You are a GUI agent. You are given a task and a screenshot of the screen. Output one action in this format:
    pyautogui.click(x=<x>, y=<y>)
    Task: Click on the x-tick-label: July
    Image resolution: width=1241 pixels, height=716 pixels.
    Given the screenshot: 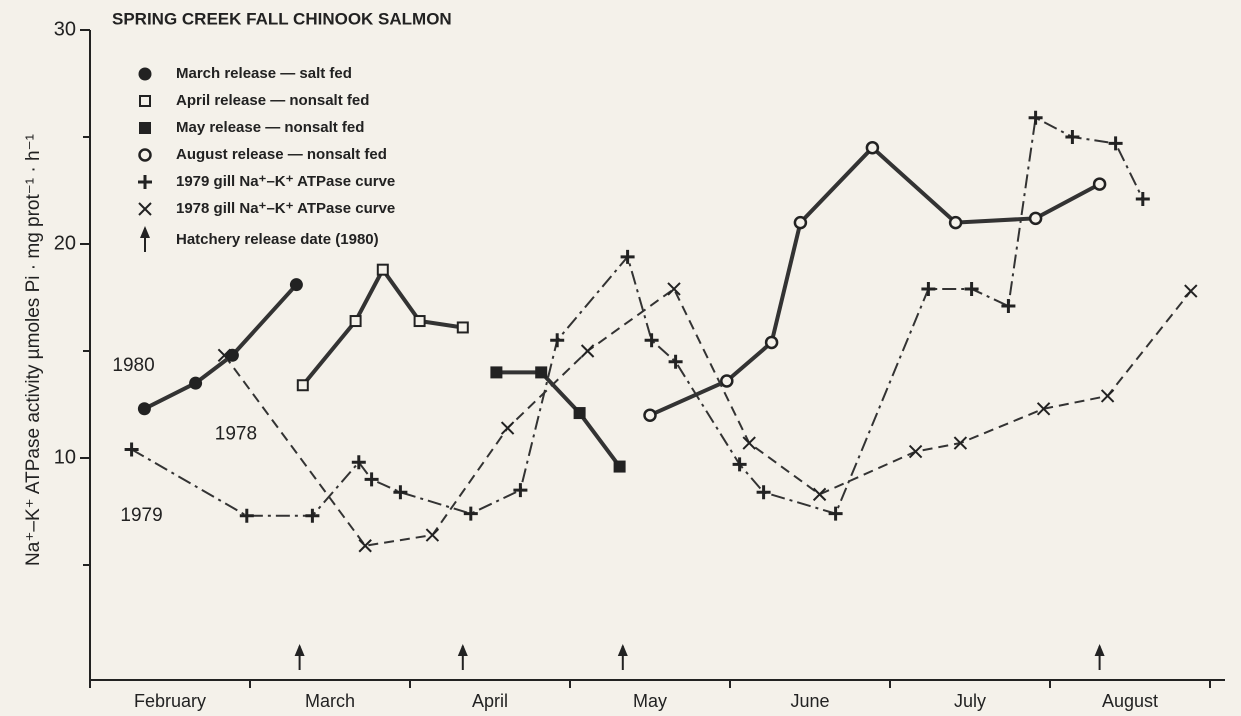 What is the action you would take?
    pyautogui.click(x=970, y=701)
    